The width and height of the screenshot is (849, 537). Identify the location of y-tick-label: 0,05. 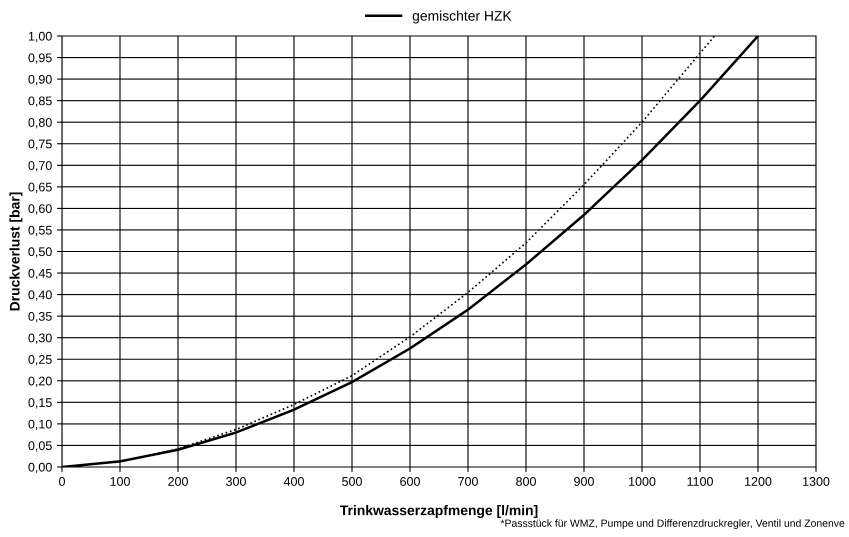
(40, 446).